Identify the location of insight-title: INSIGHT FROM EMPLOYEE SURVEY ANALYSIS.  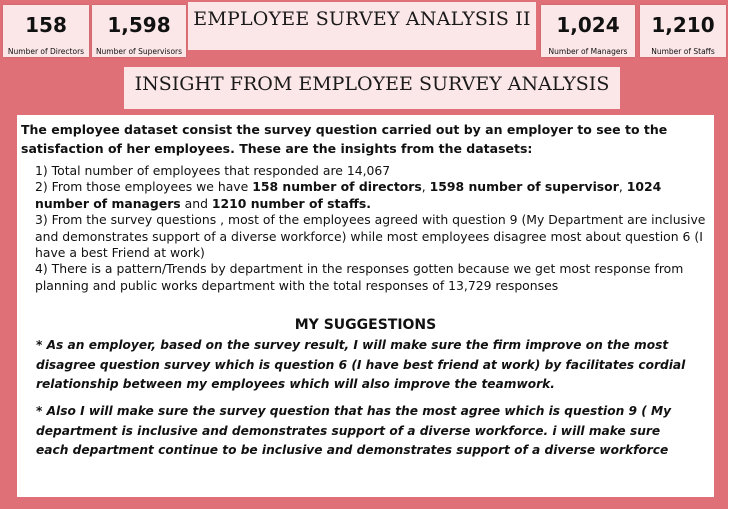
(372, 84).